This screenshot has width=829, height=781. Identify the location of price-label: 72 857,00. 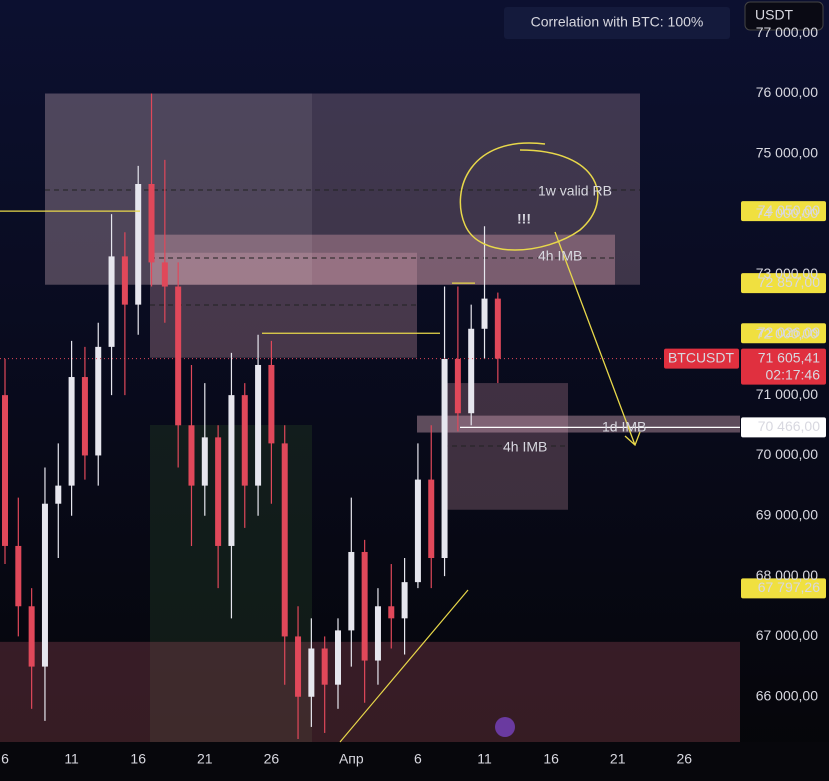
(789, 282).